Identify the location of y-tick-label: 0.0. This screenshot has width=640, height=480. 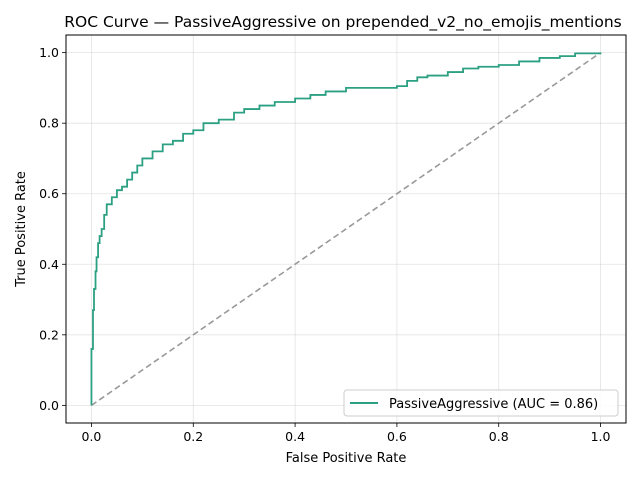
(49, 405).